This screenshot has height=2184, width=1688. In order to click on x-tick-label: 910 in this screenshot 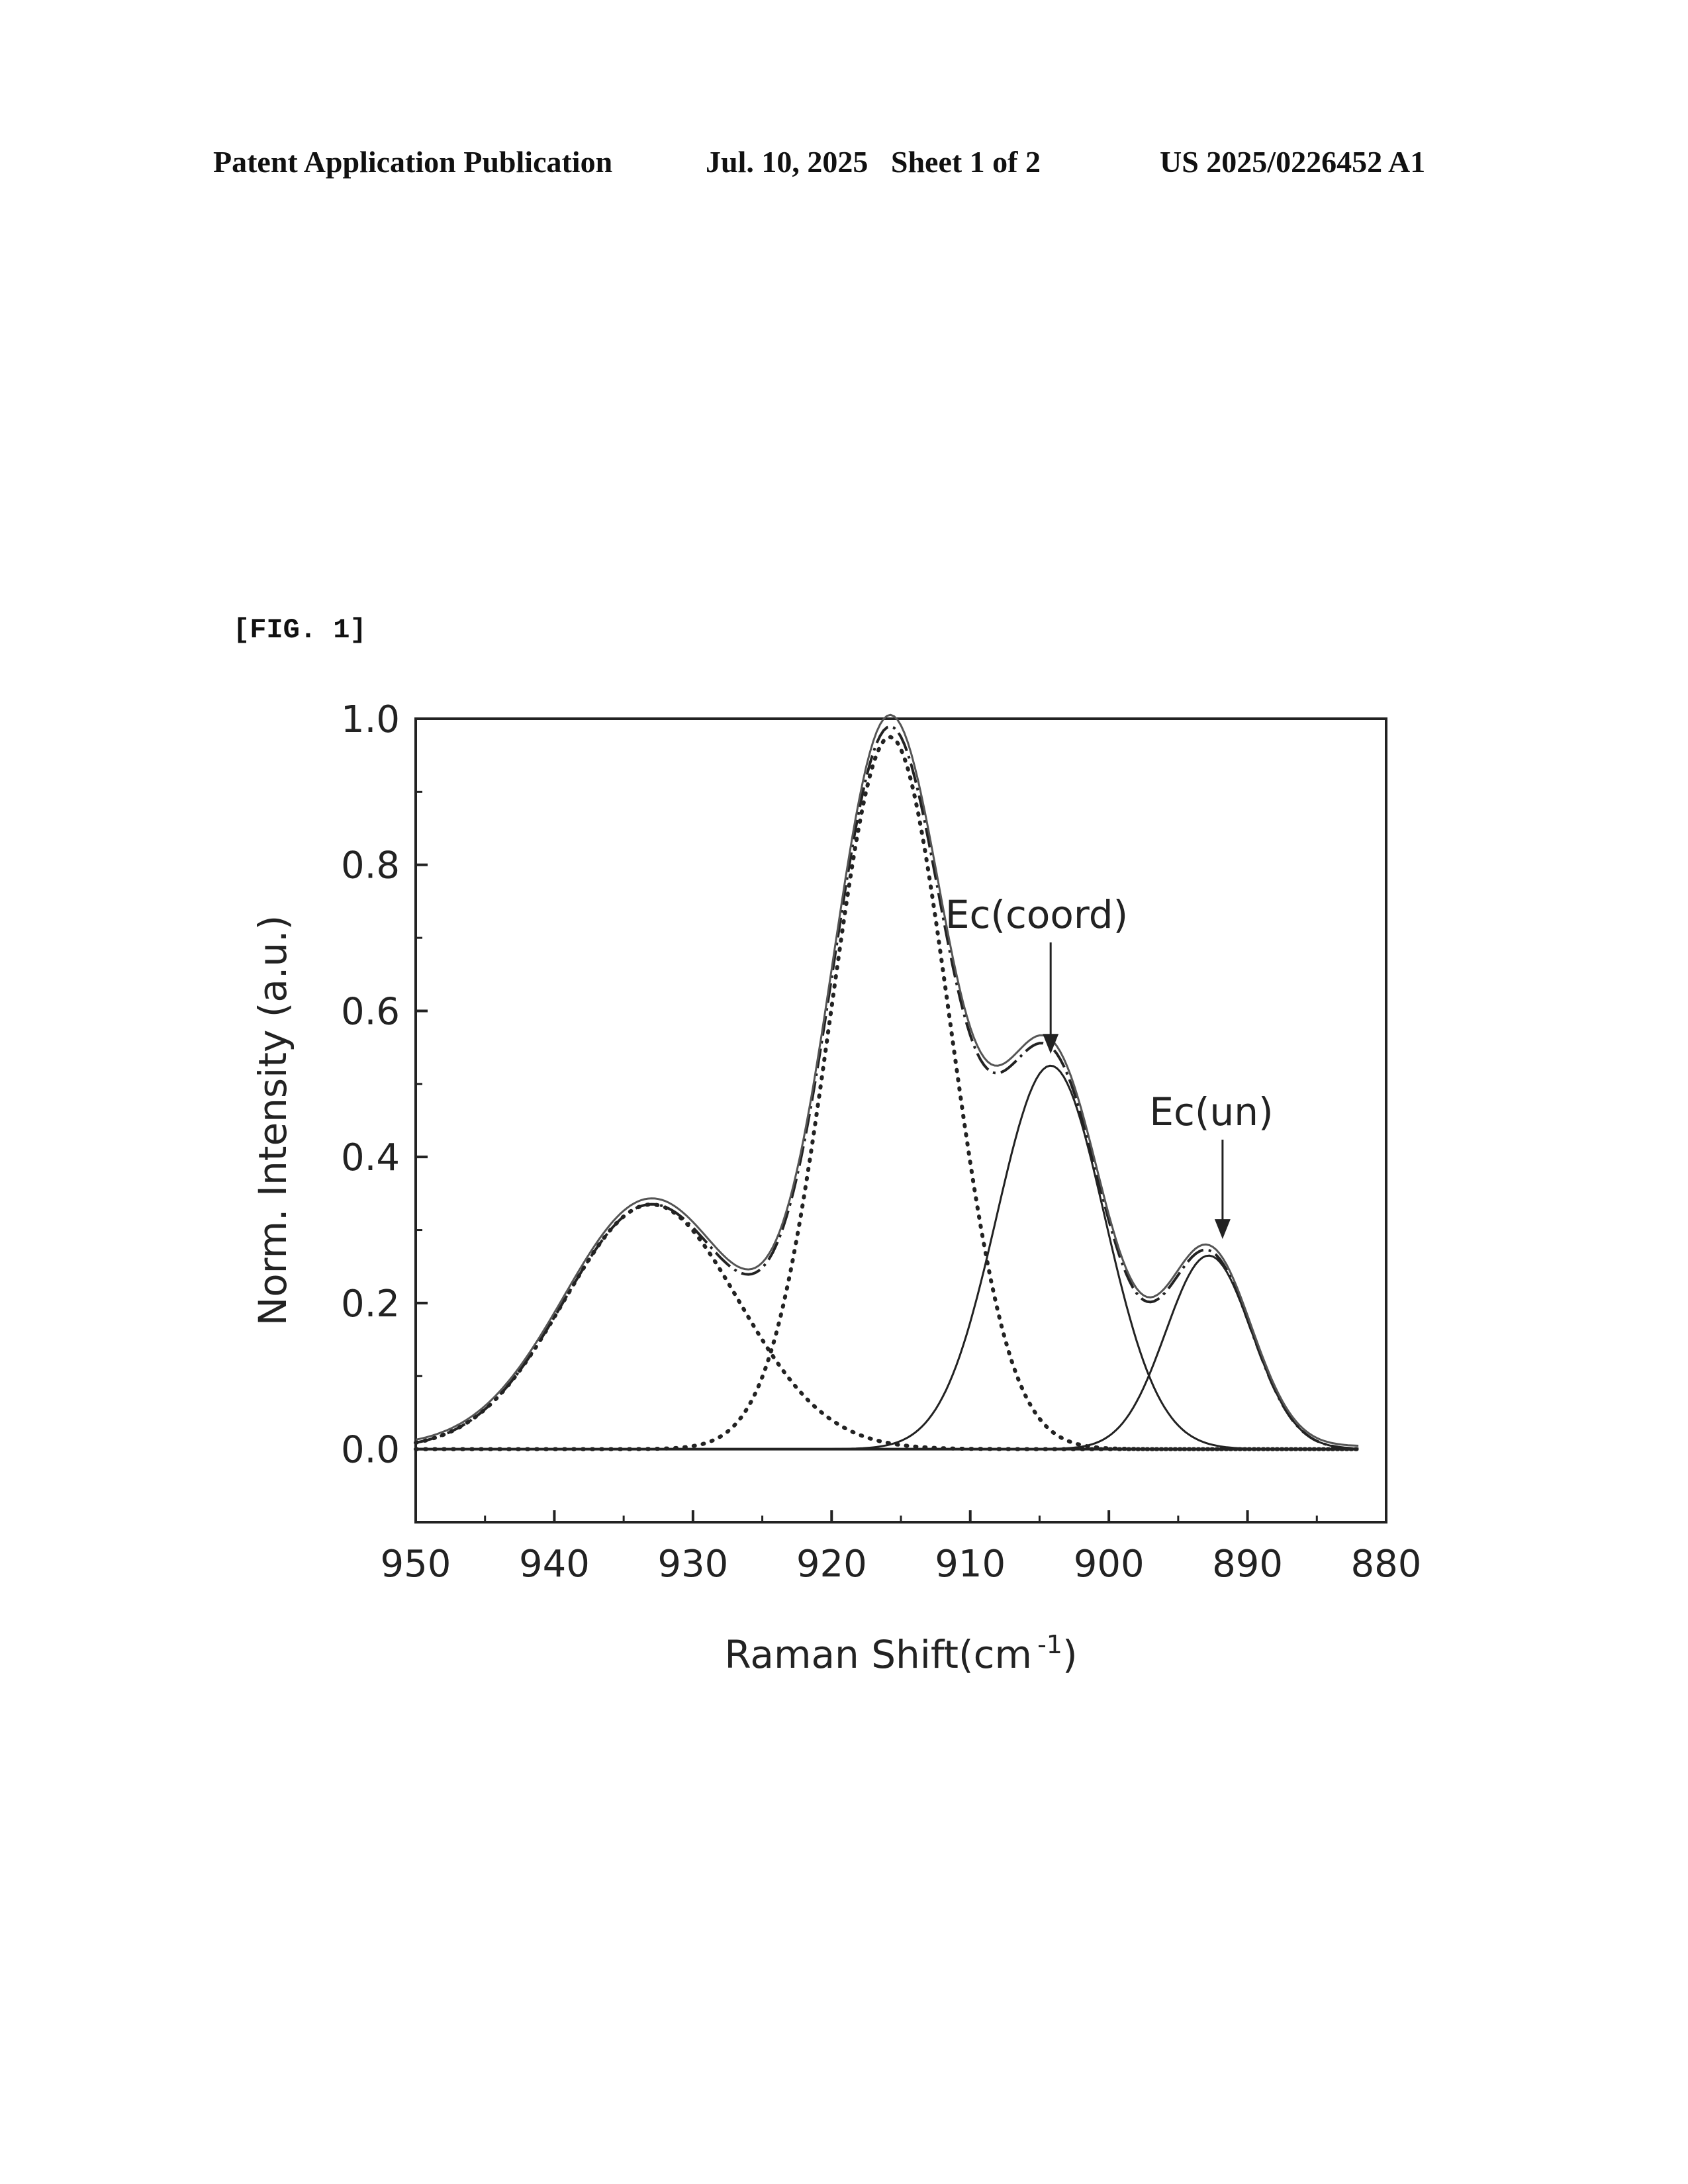, I will do `click(970, 1564)`.